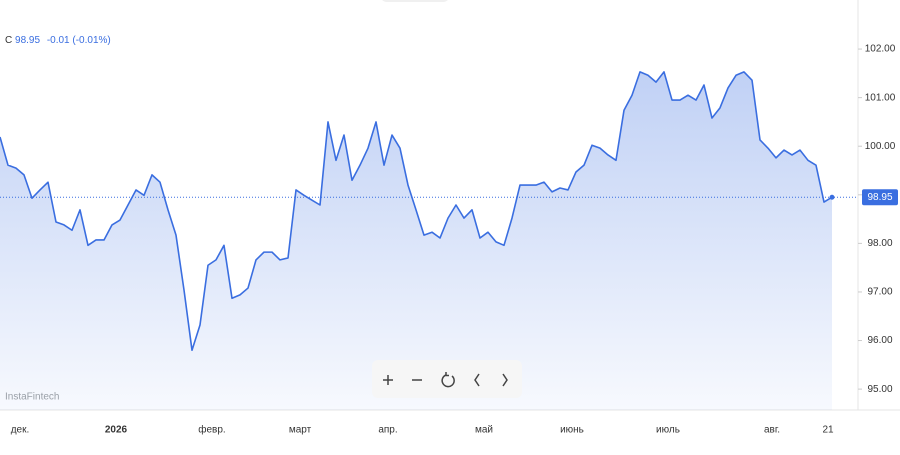  I want to click on controls-bg, so click(447, 379).